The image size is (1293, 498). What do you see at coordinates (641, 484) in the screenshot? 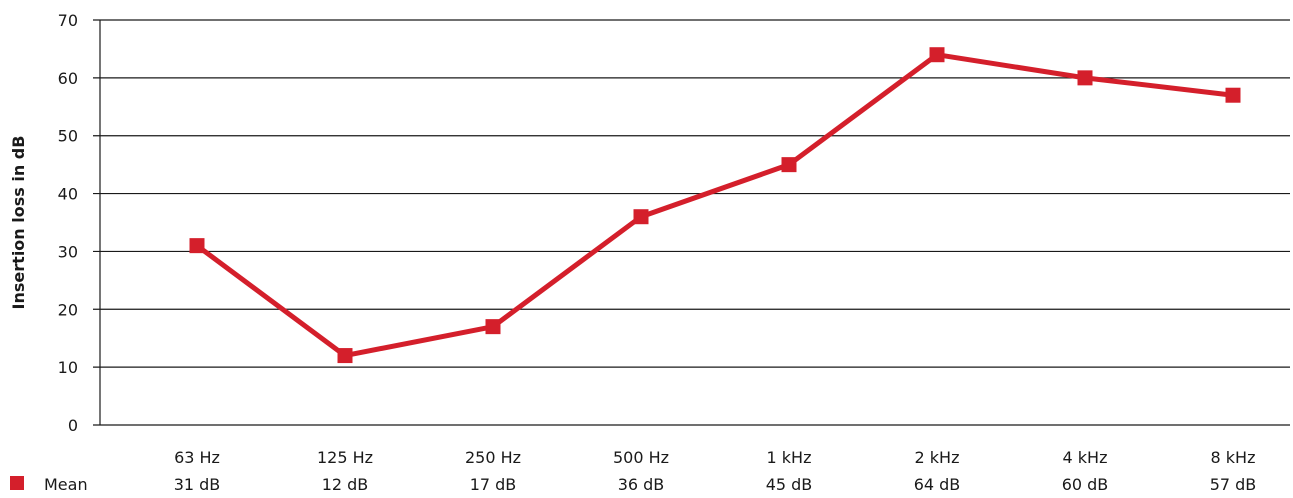
I see `data-label: 36 dB` at bounding box center [641, 484].